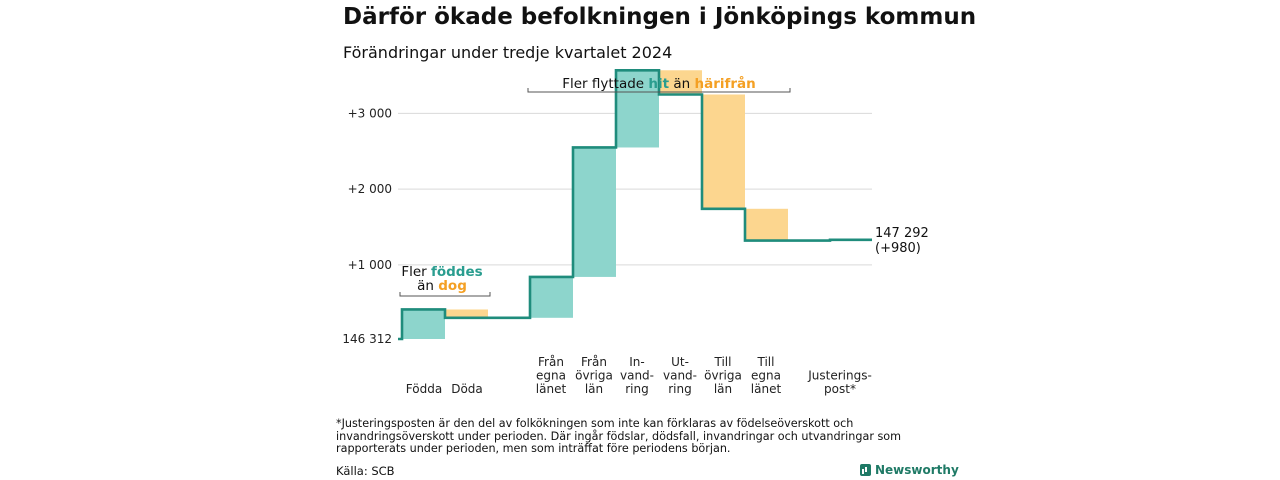 The image size is (1280, 480). Describe the element at coordinates (865, 470) in the screenshot. I see `chart-icon` at that location.